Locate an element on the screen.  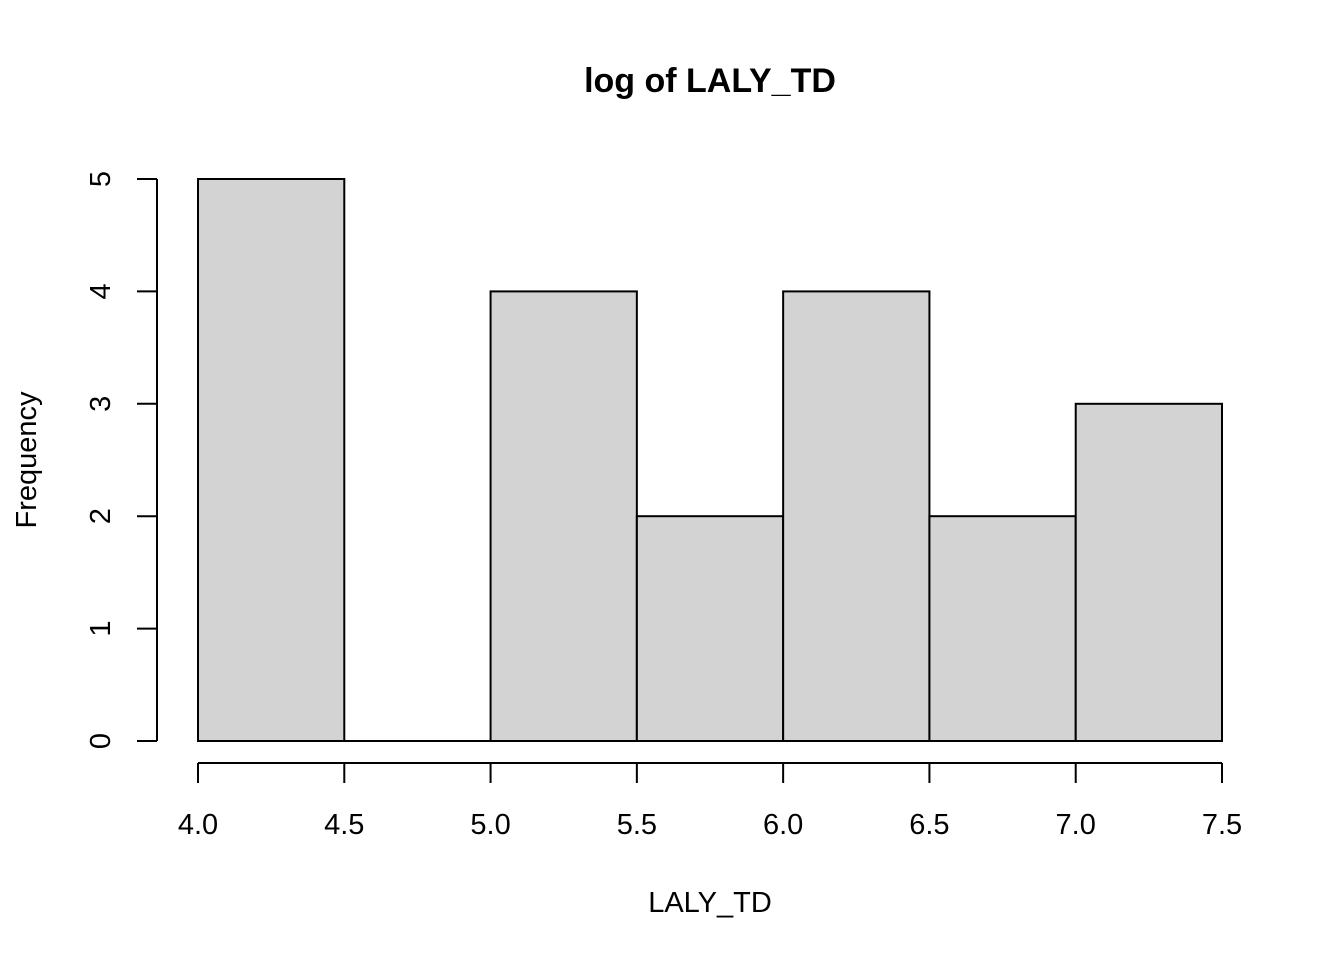
chart-title: log of LALY_TD is located at coordinates (710, 81).